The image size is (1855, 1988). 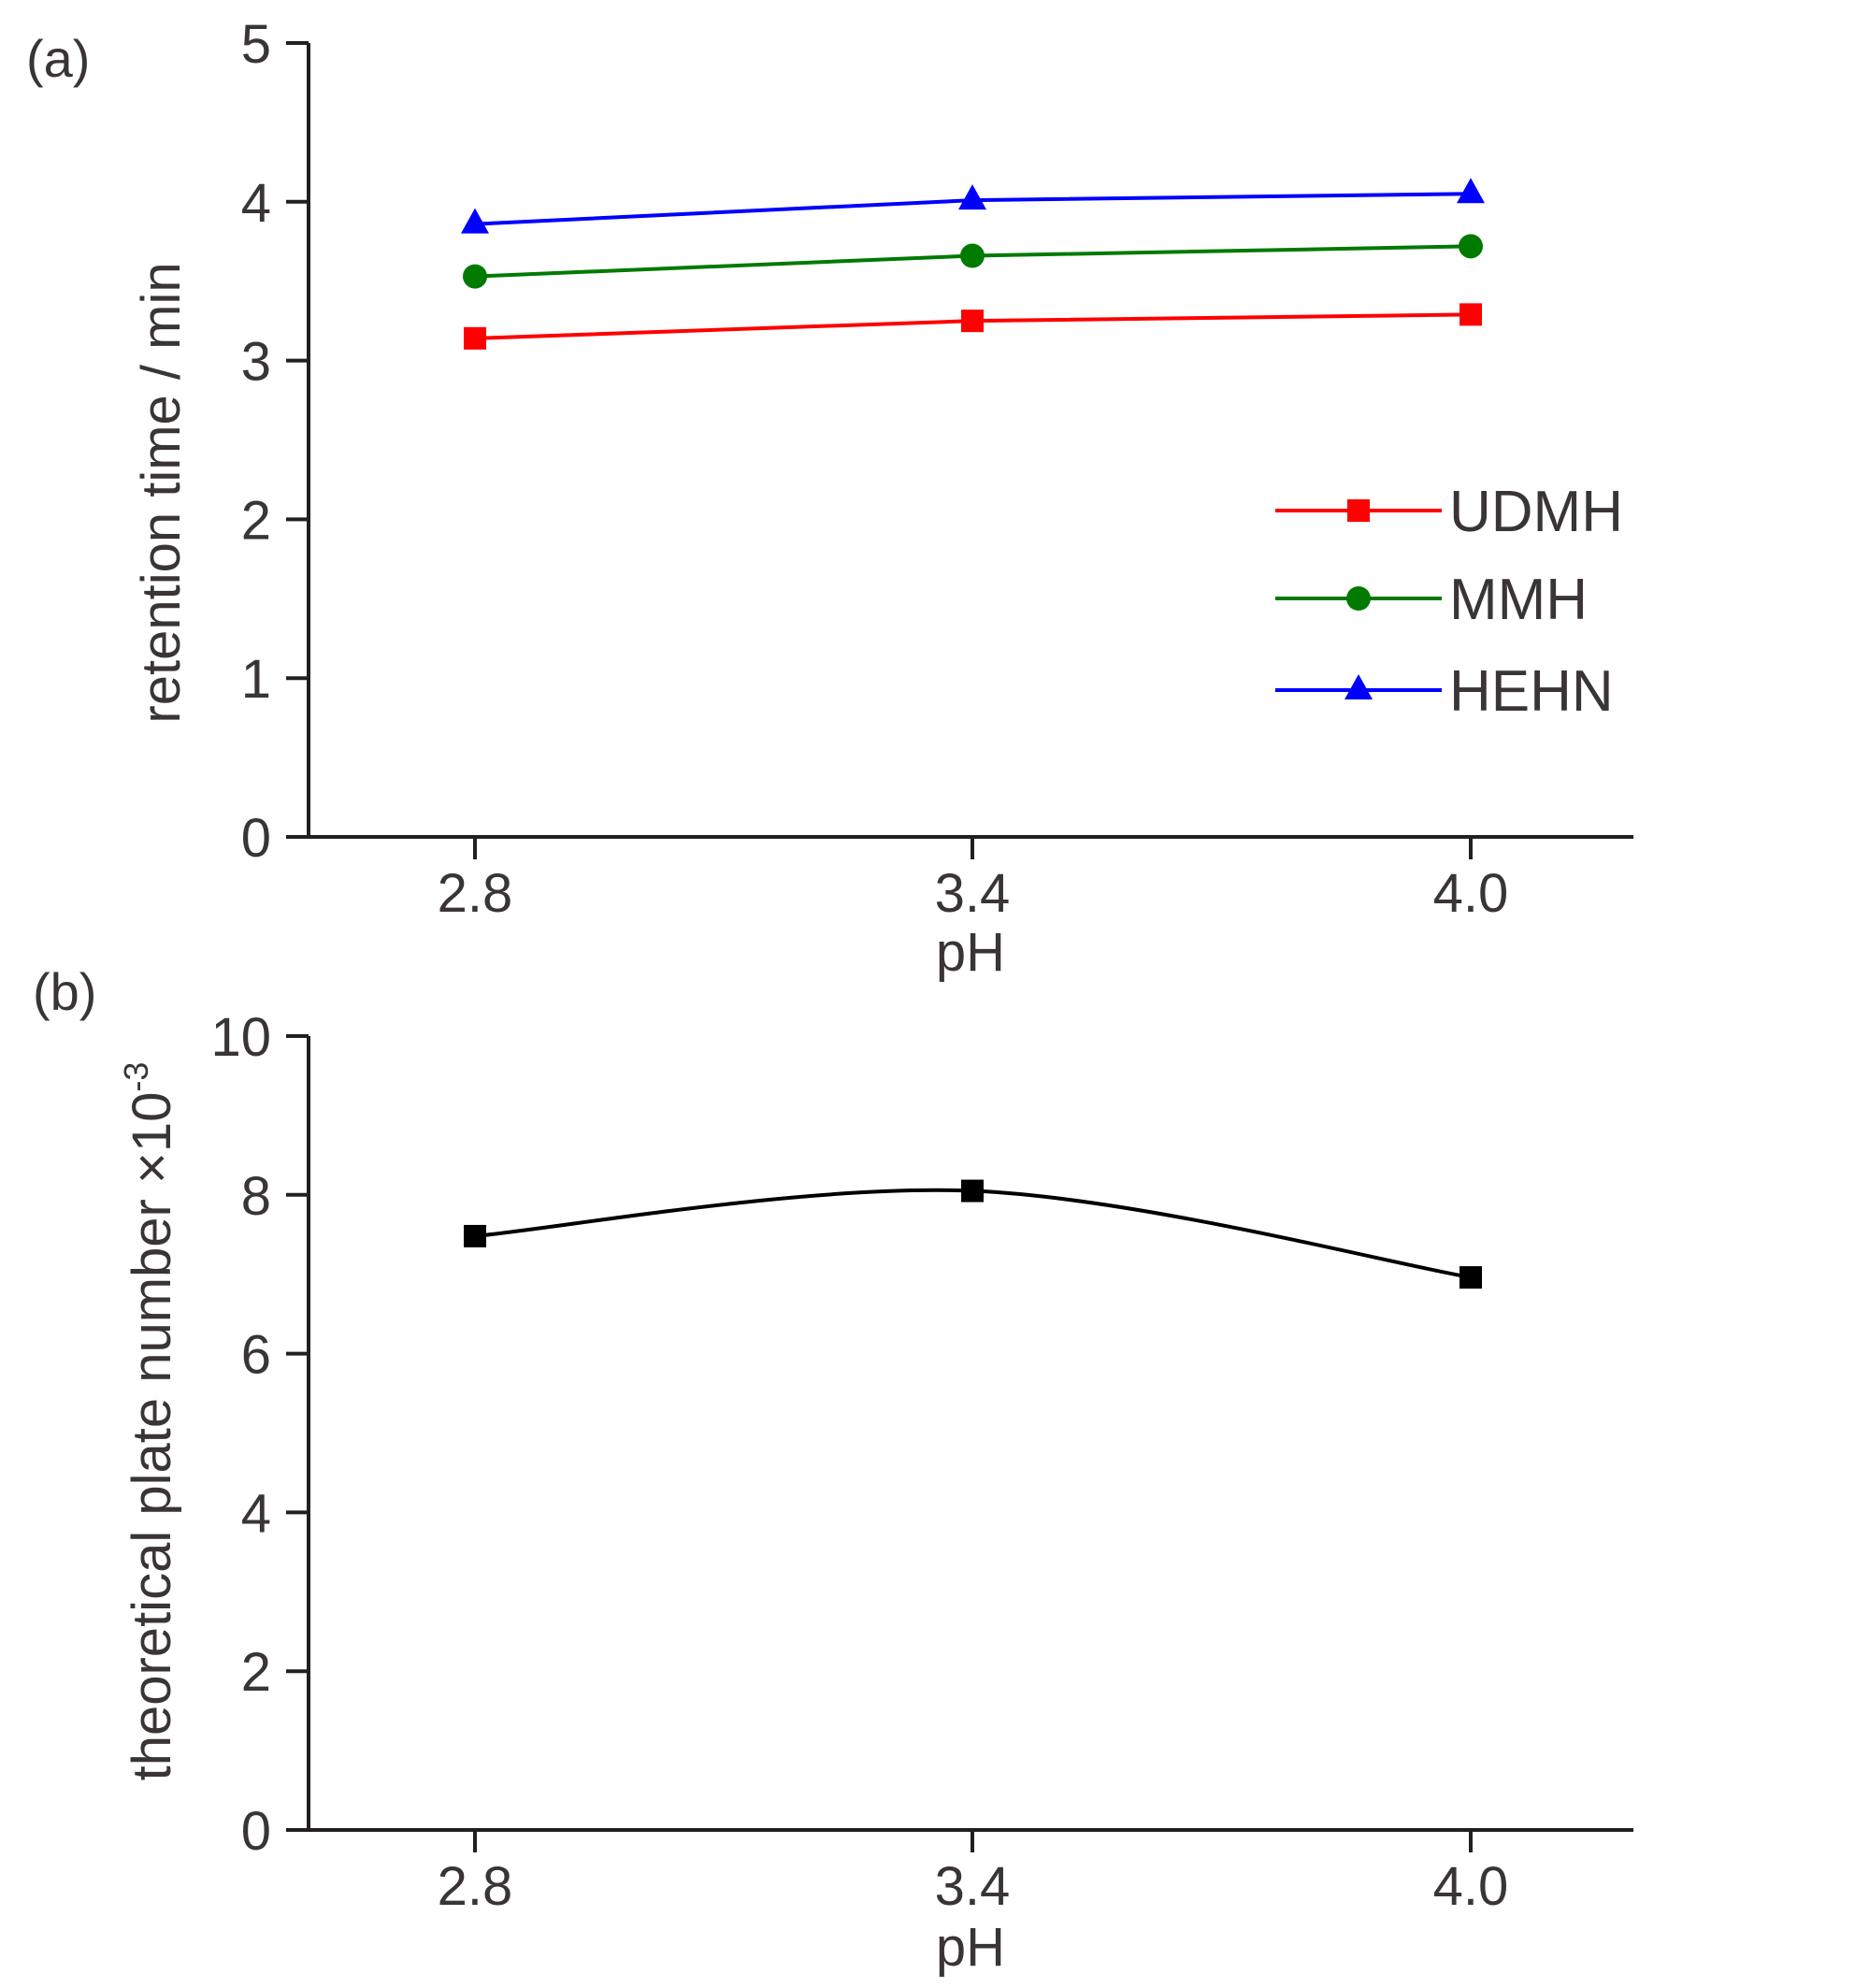 What do you see at coordinates (970, 953) in the screenshot?
I see `panel-a-x-axis-label: pH` at bounding box center [970, 953].